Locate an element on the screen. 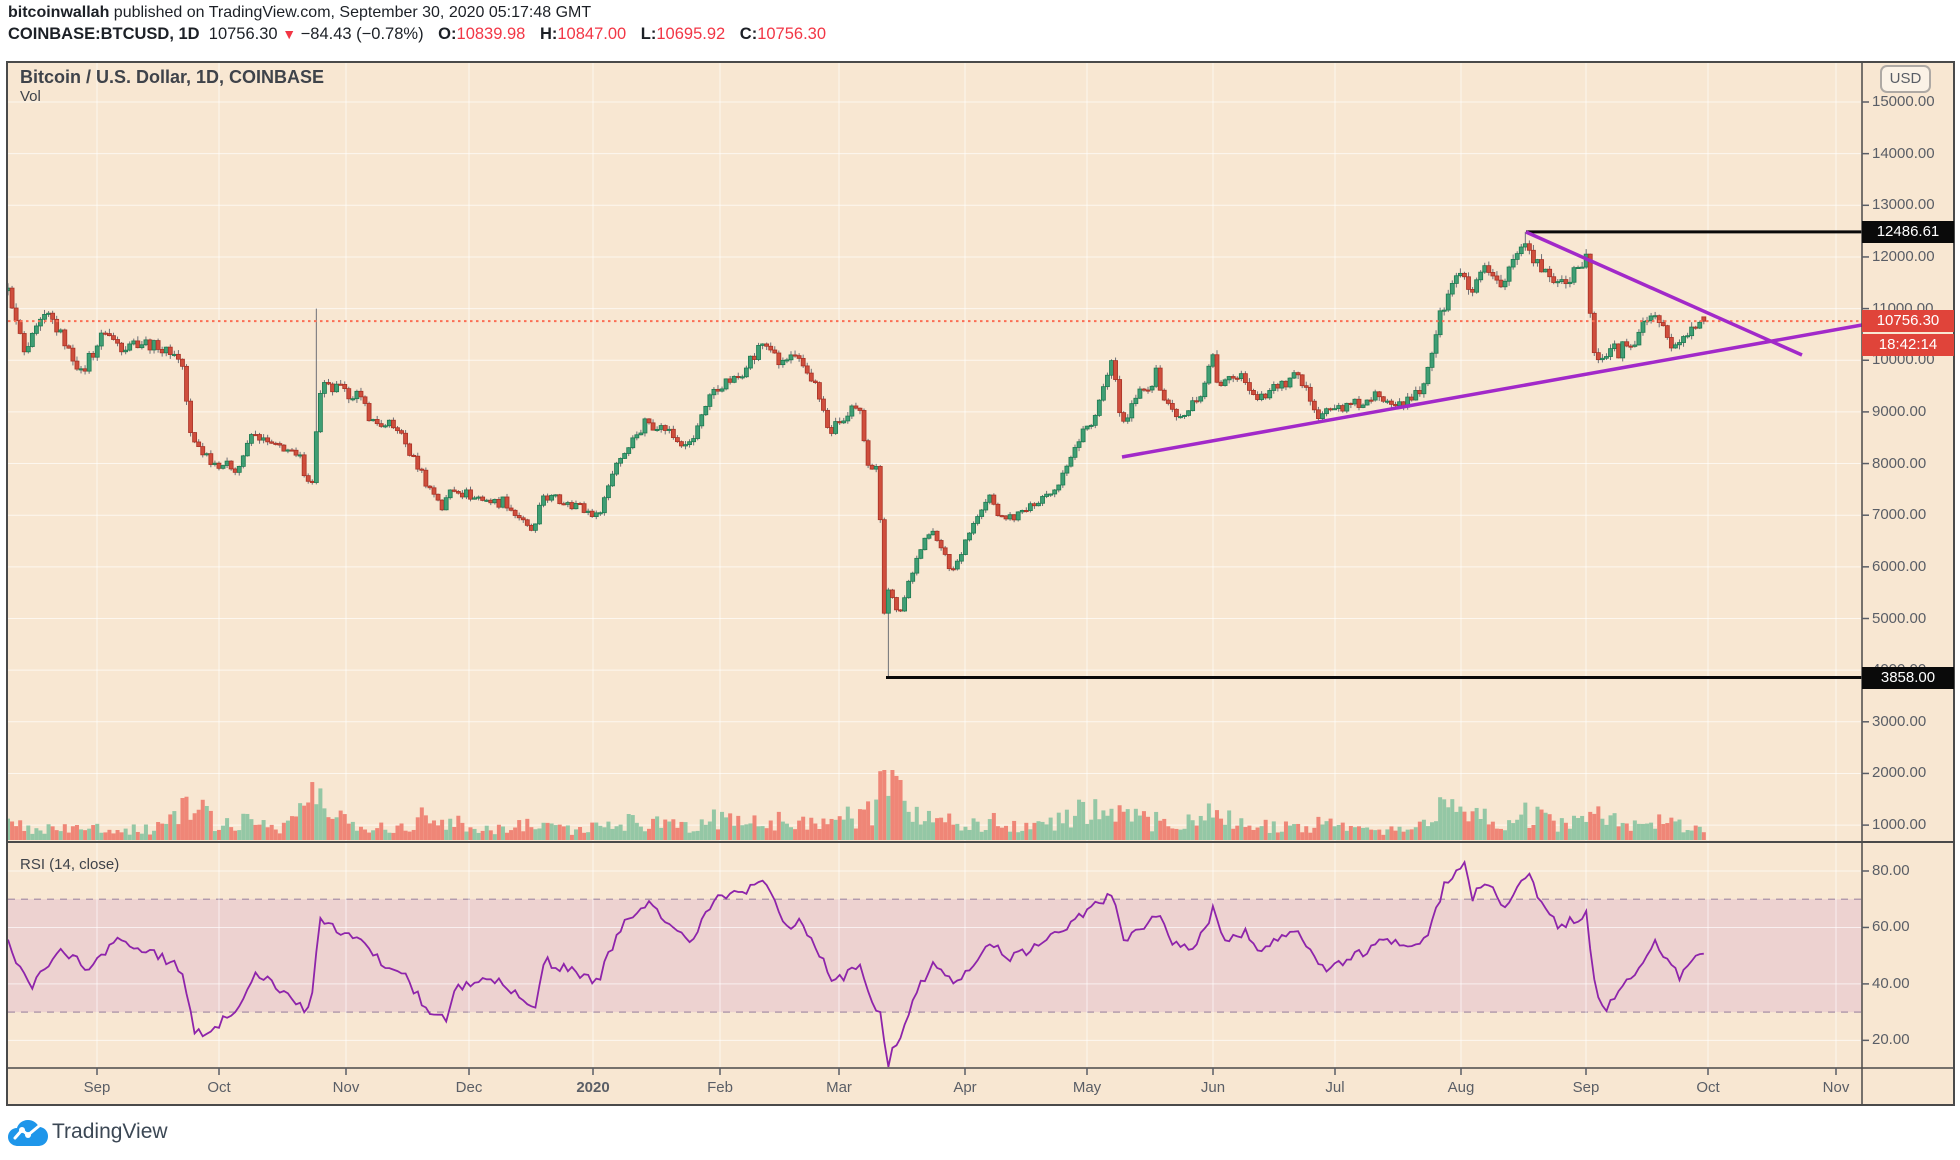 The height and width of the screenshot is (1160, 1960). ascending-trendline is located at coordinates (1492, 391).